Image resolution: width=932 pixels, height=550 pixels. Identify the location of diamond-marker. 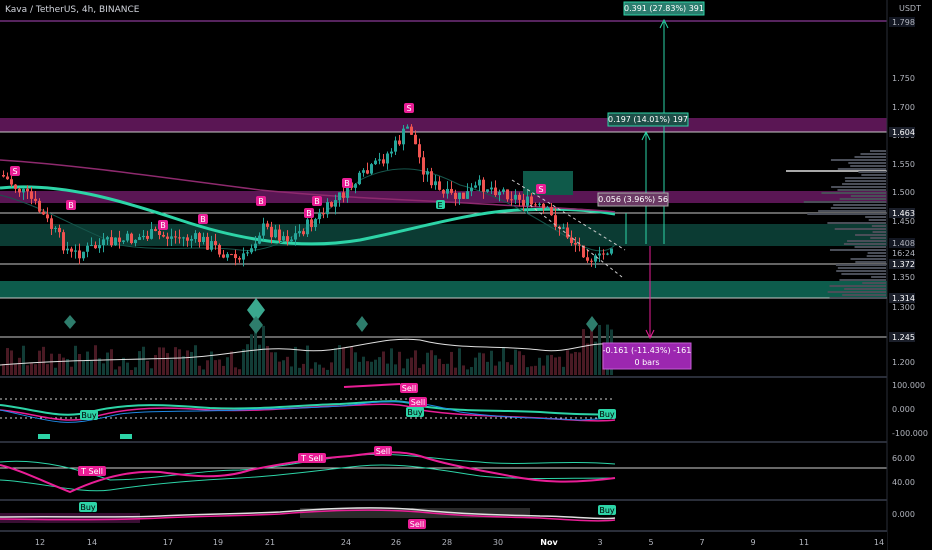
(256, 310).